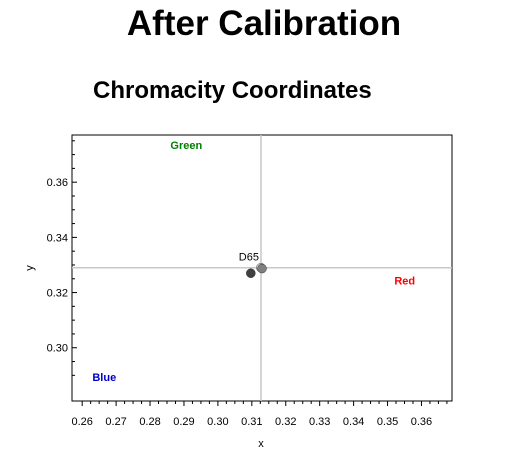 This screenshot has width=520, height=465. I want to click on y-axis-label: y, so click(30, 268).